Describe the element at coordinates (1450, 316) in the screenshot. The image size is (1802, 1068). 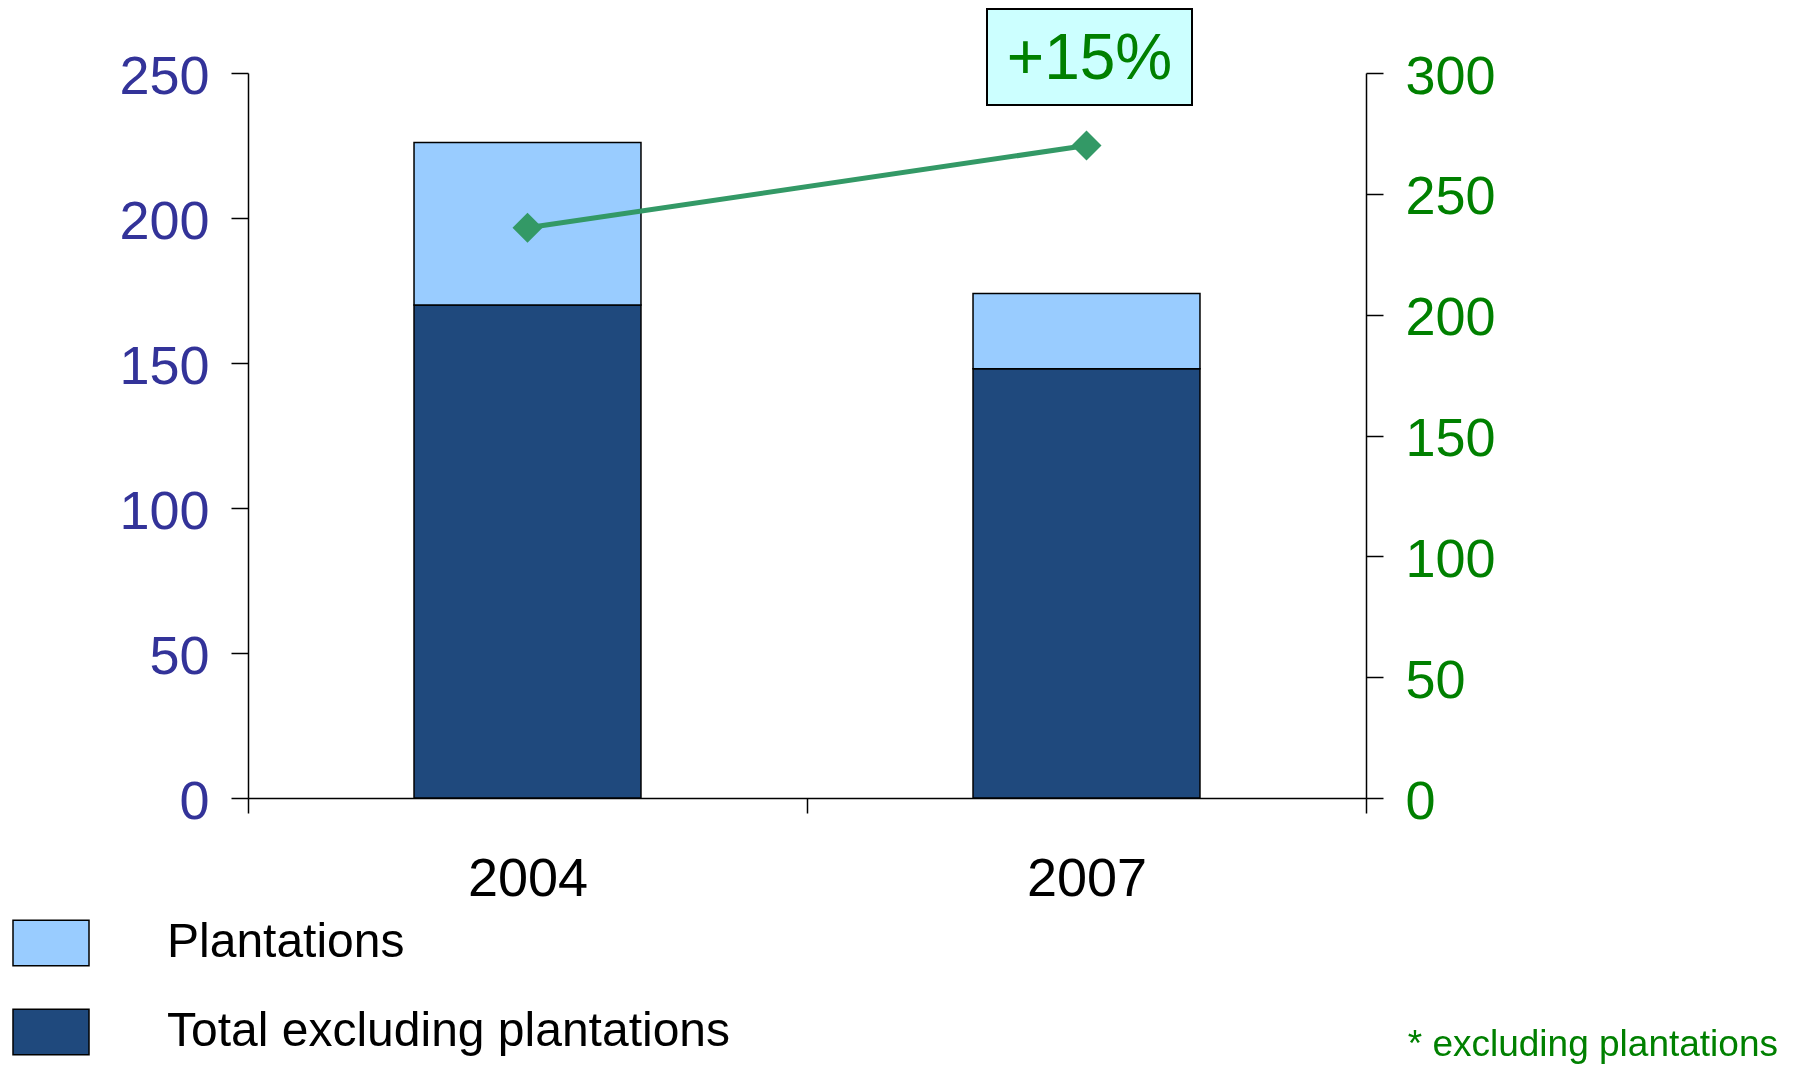
I see `y2-tick-label: 200` at that location.